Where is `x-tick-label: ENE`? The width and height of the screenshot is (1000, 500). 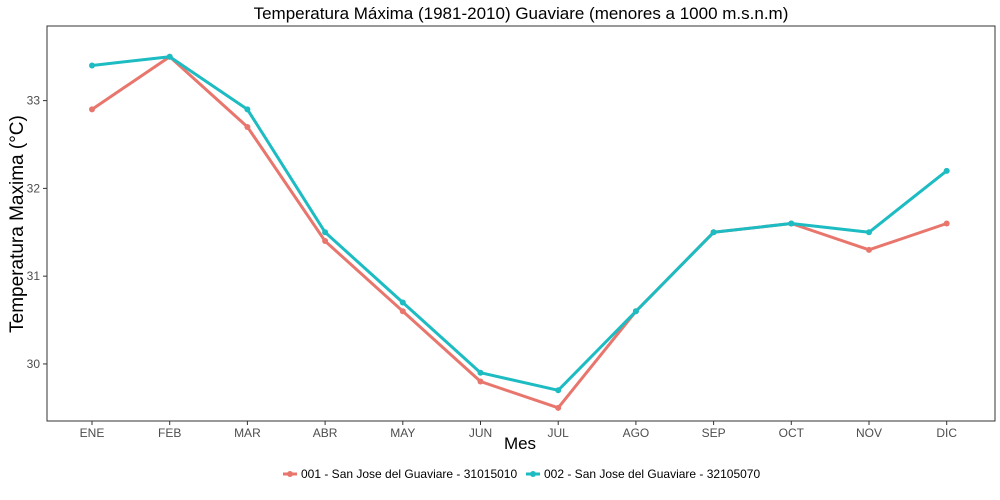 x-tick-label: ENE is located at coordinates (92, 433).